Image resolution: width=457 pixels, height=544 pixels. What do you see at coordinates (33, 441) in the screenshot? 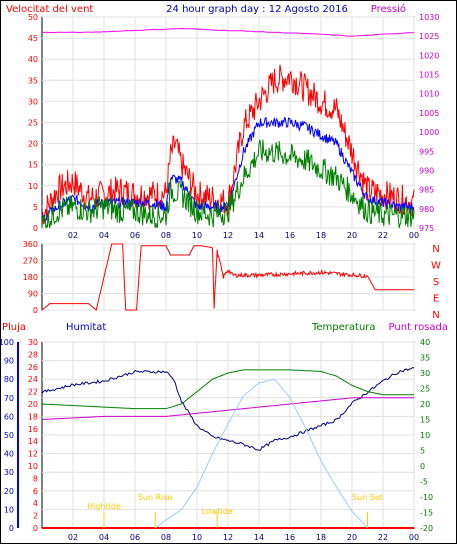
I see `rain-tick-label: 14` at bounding box center [33, 441].